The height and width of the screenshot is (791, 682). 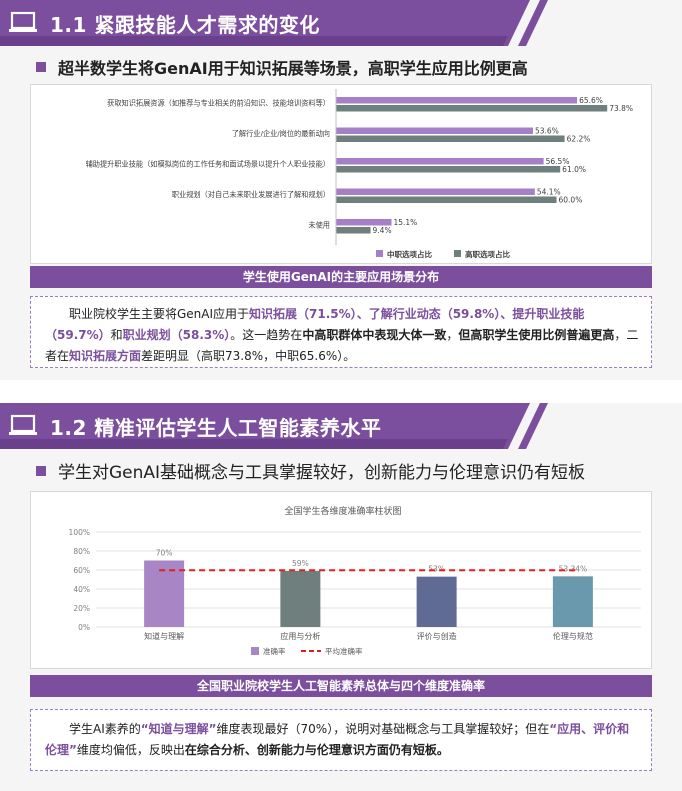 I want to click on section-2-subheading-text: 学生对GenAI基础概念与工具掌握较好，创新能力与伦理意识仍有短板, so click(x=322, y=473).